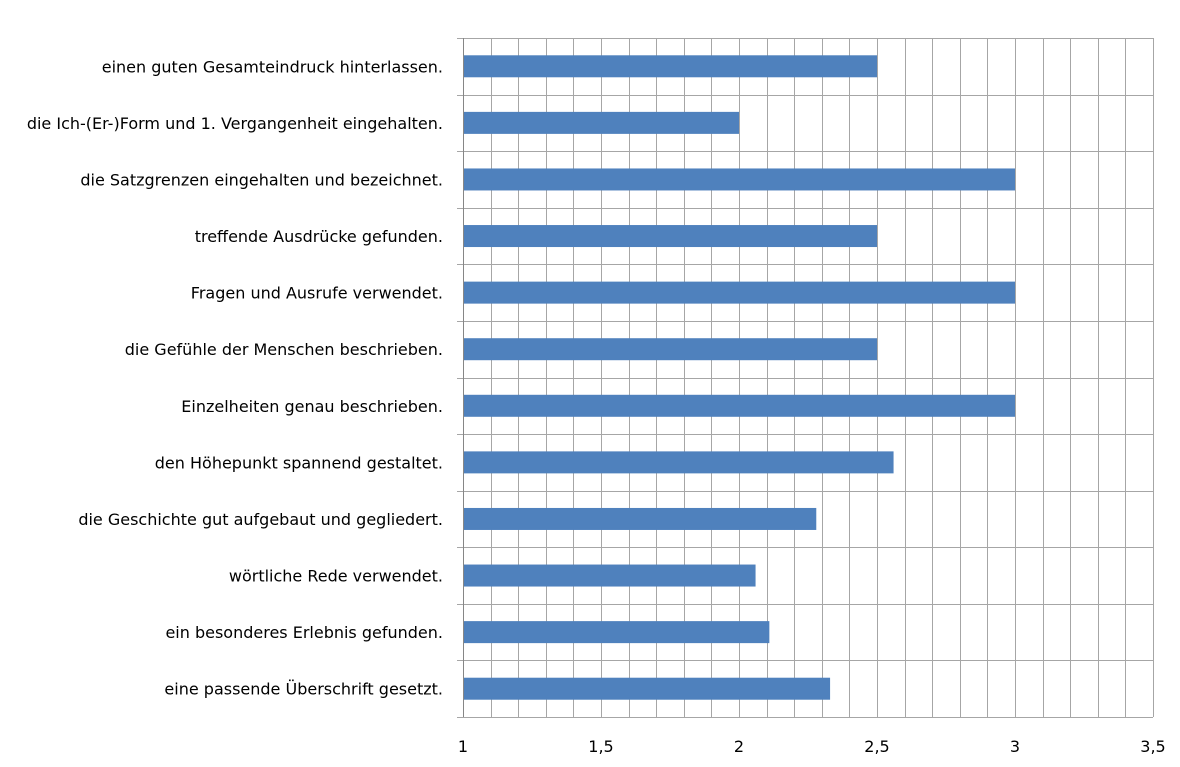 The width and height of the screenshot is (1180, 767). What do you see at coordinates (1152, 746) in the screenshot?
I see `x-tick-label: 3,5` at bounding box center [1152, 746].